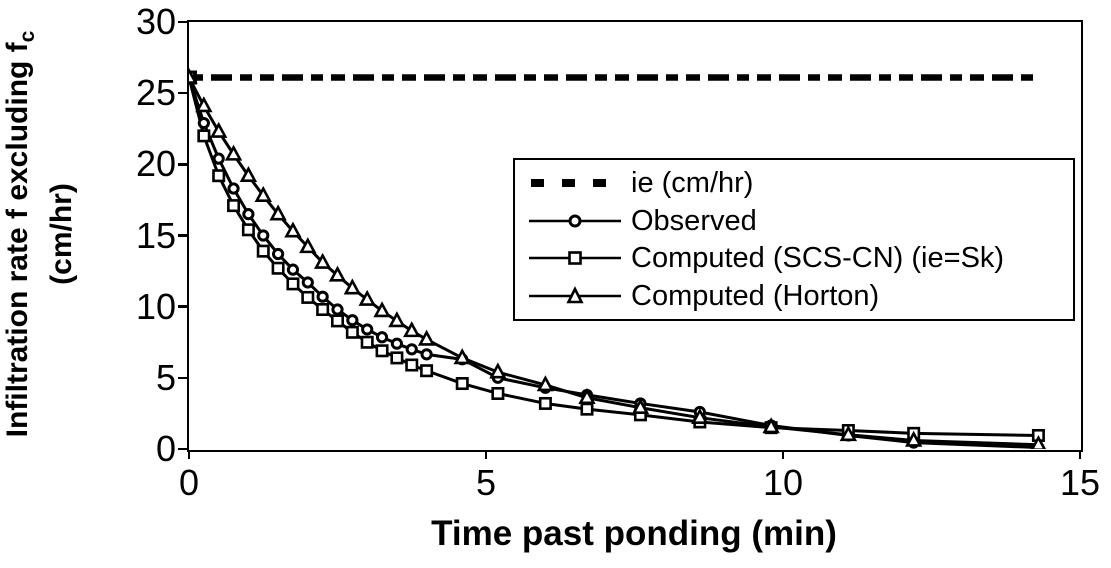 The image size is (1111, 568). I want to click on triangle-marker-sample-icon, so click(575, 295).